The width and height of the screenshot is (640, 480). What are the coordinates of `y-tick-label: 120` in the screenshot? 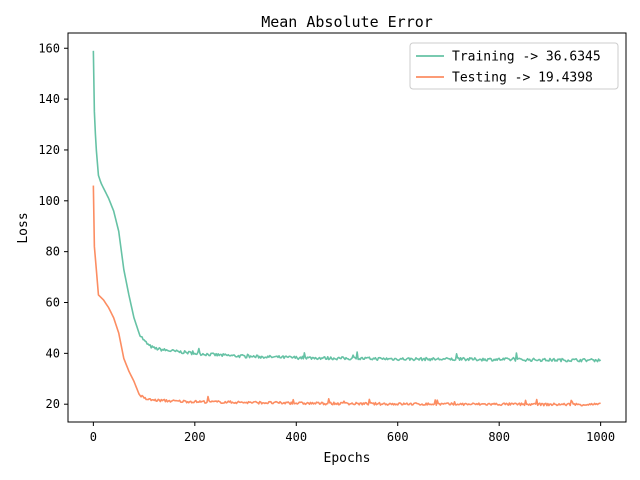 It's located at (49, 150).